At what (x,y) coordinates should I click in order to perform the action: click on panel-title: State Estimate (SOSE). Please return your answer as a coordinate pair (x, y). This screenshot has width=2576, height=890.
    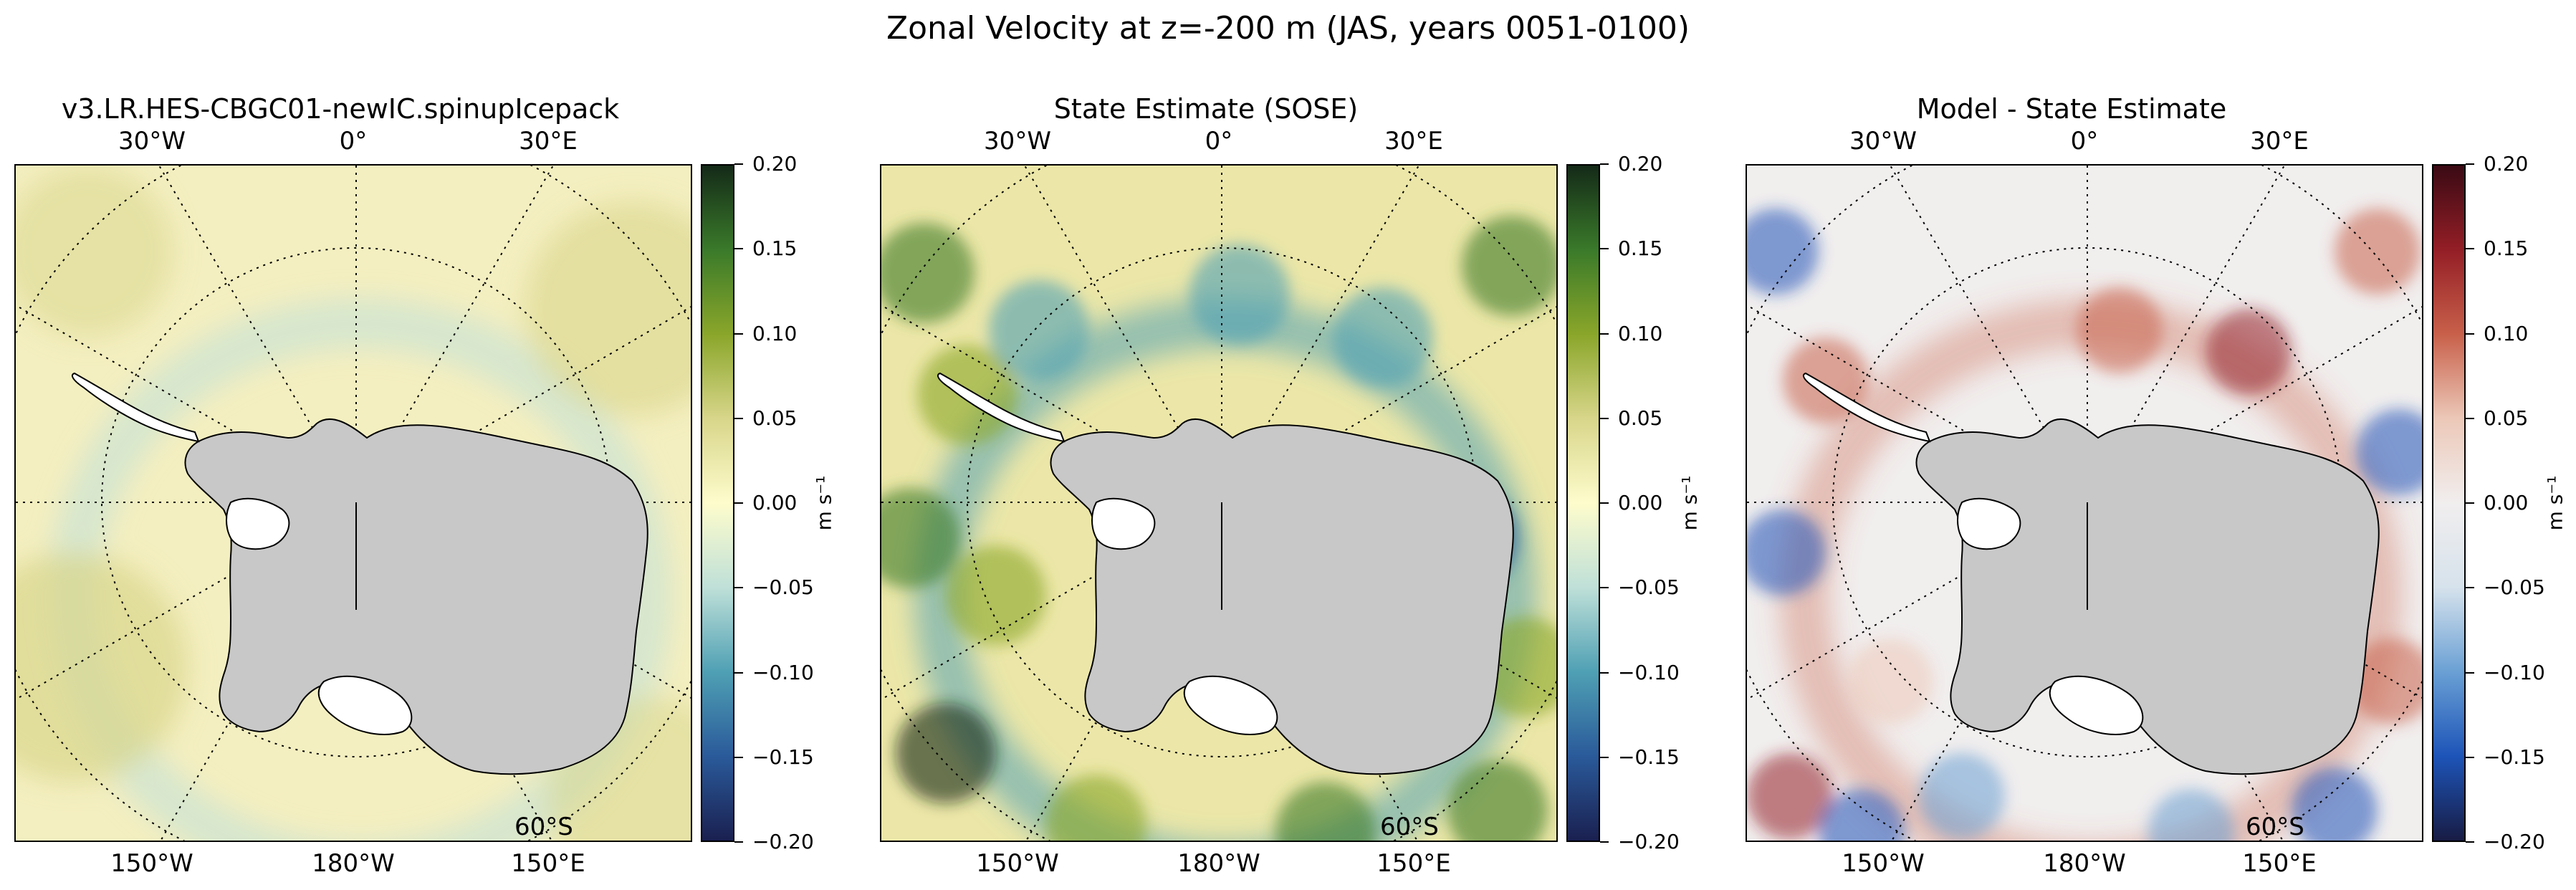
    Looking at the image, I should click on (1206, 109).